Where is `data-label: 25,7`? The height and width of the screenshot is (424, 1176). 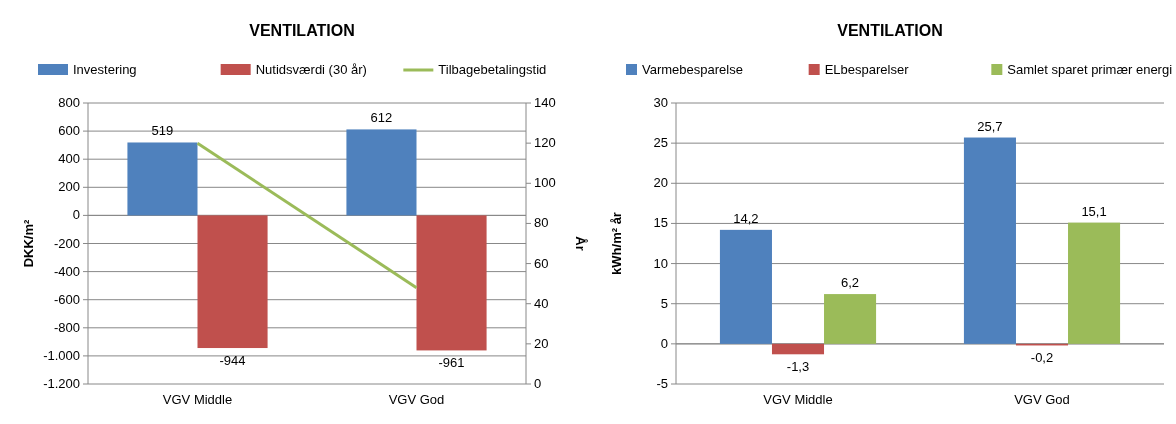
data-label: 25,7 is located at coordinates (990, 126).